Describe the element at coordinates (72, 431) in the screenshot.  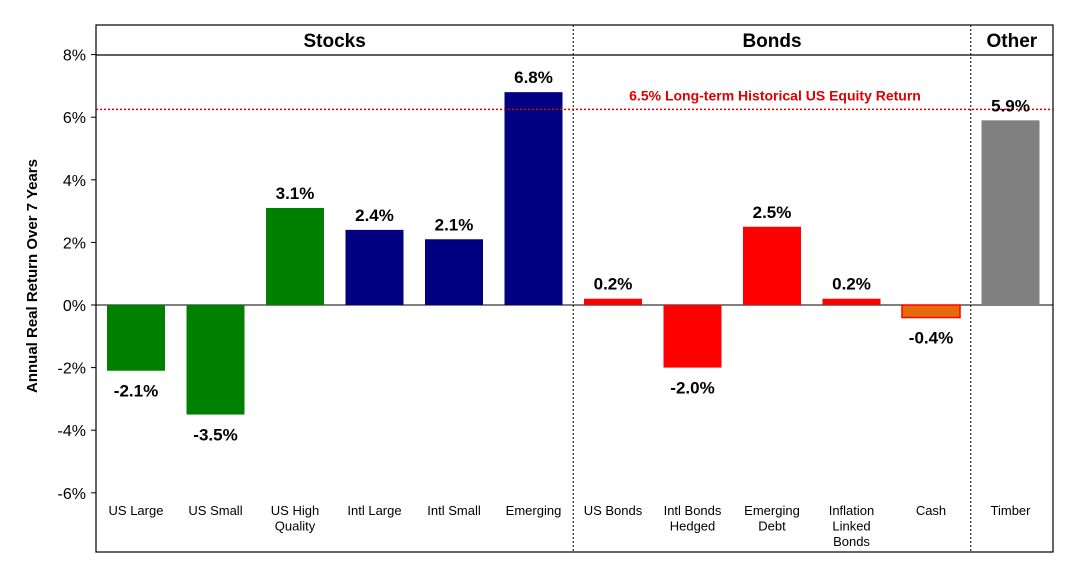
I see `y-tick-label: -4%` at that location.